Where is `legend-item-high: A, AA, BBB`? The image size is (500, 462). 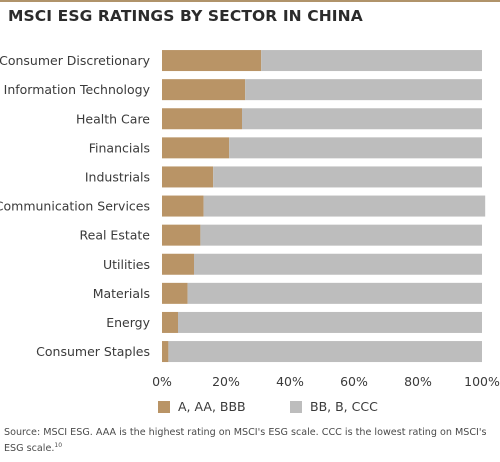
legend-item-high: A, AA, BBB is located at coordinates (202, 406).